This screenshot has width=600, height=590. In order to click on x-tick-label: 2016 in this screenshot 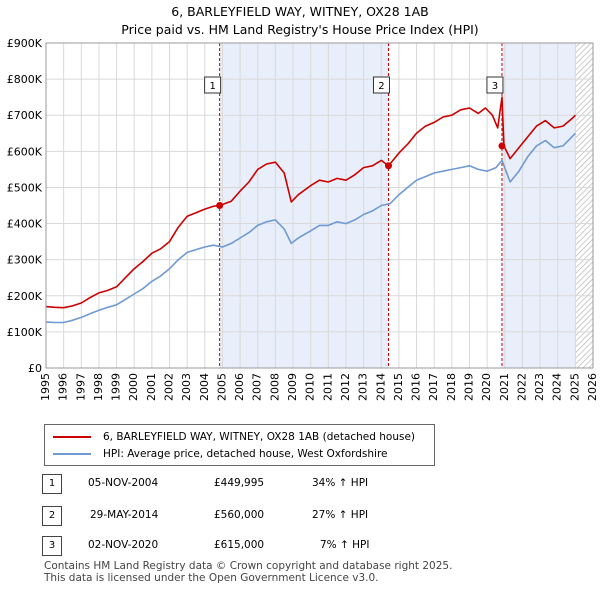, I will do `click(416, 387)`.